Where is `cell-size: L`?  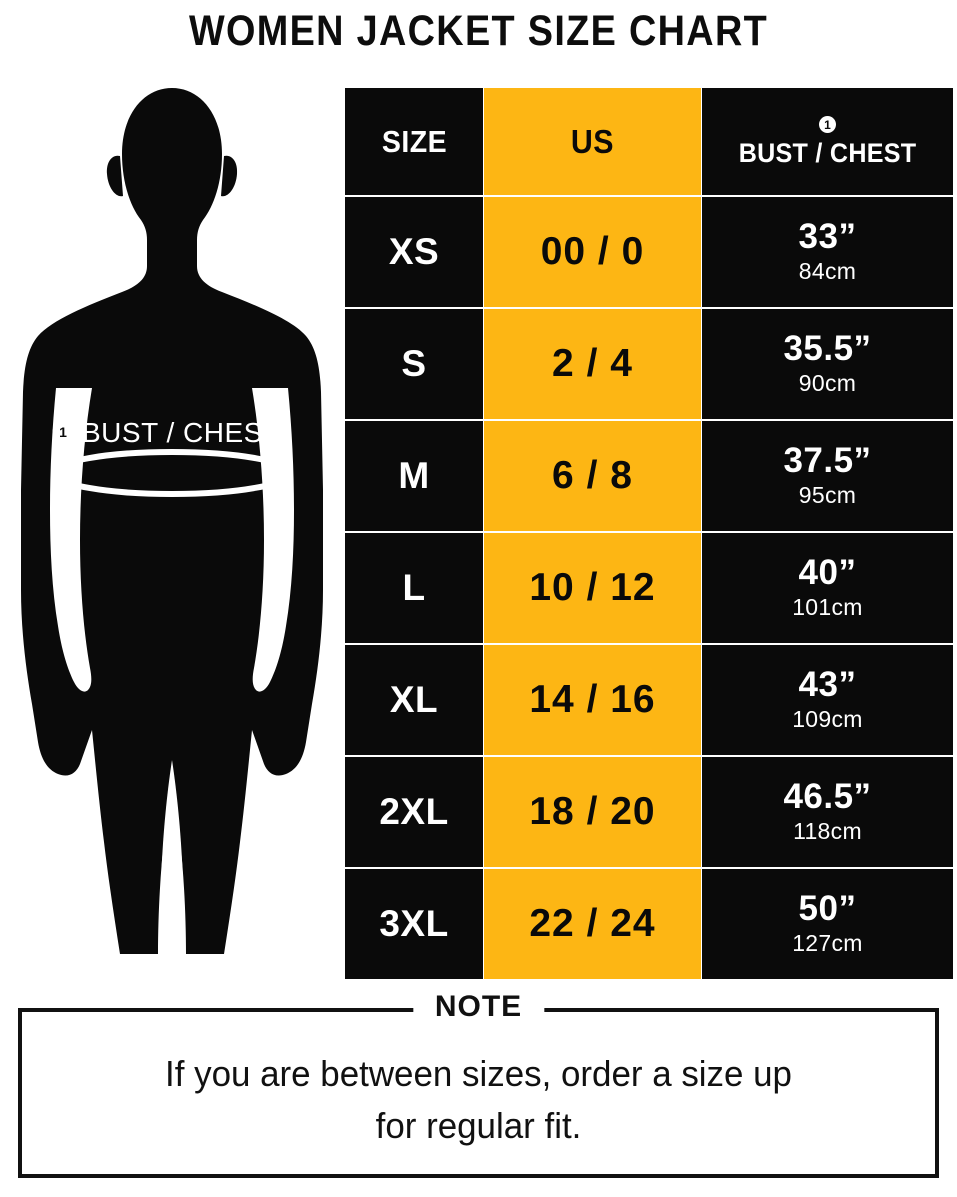 cell-size: L is located at coordinates (414, 588).